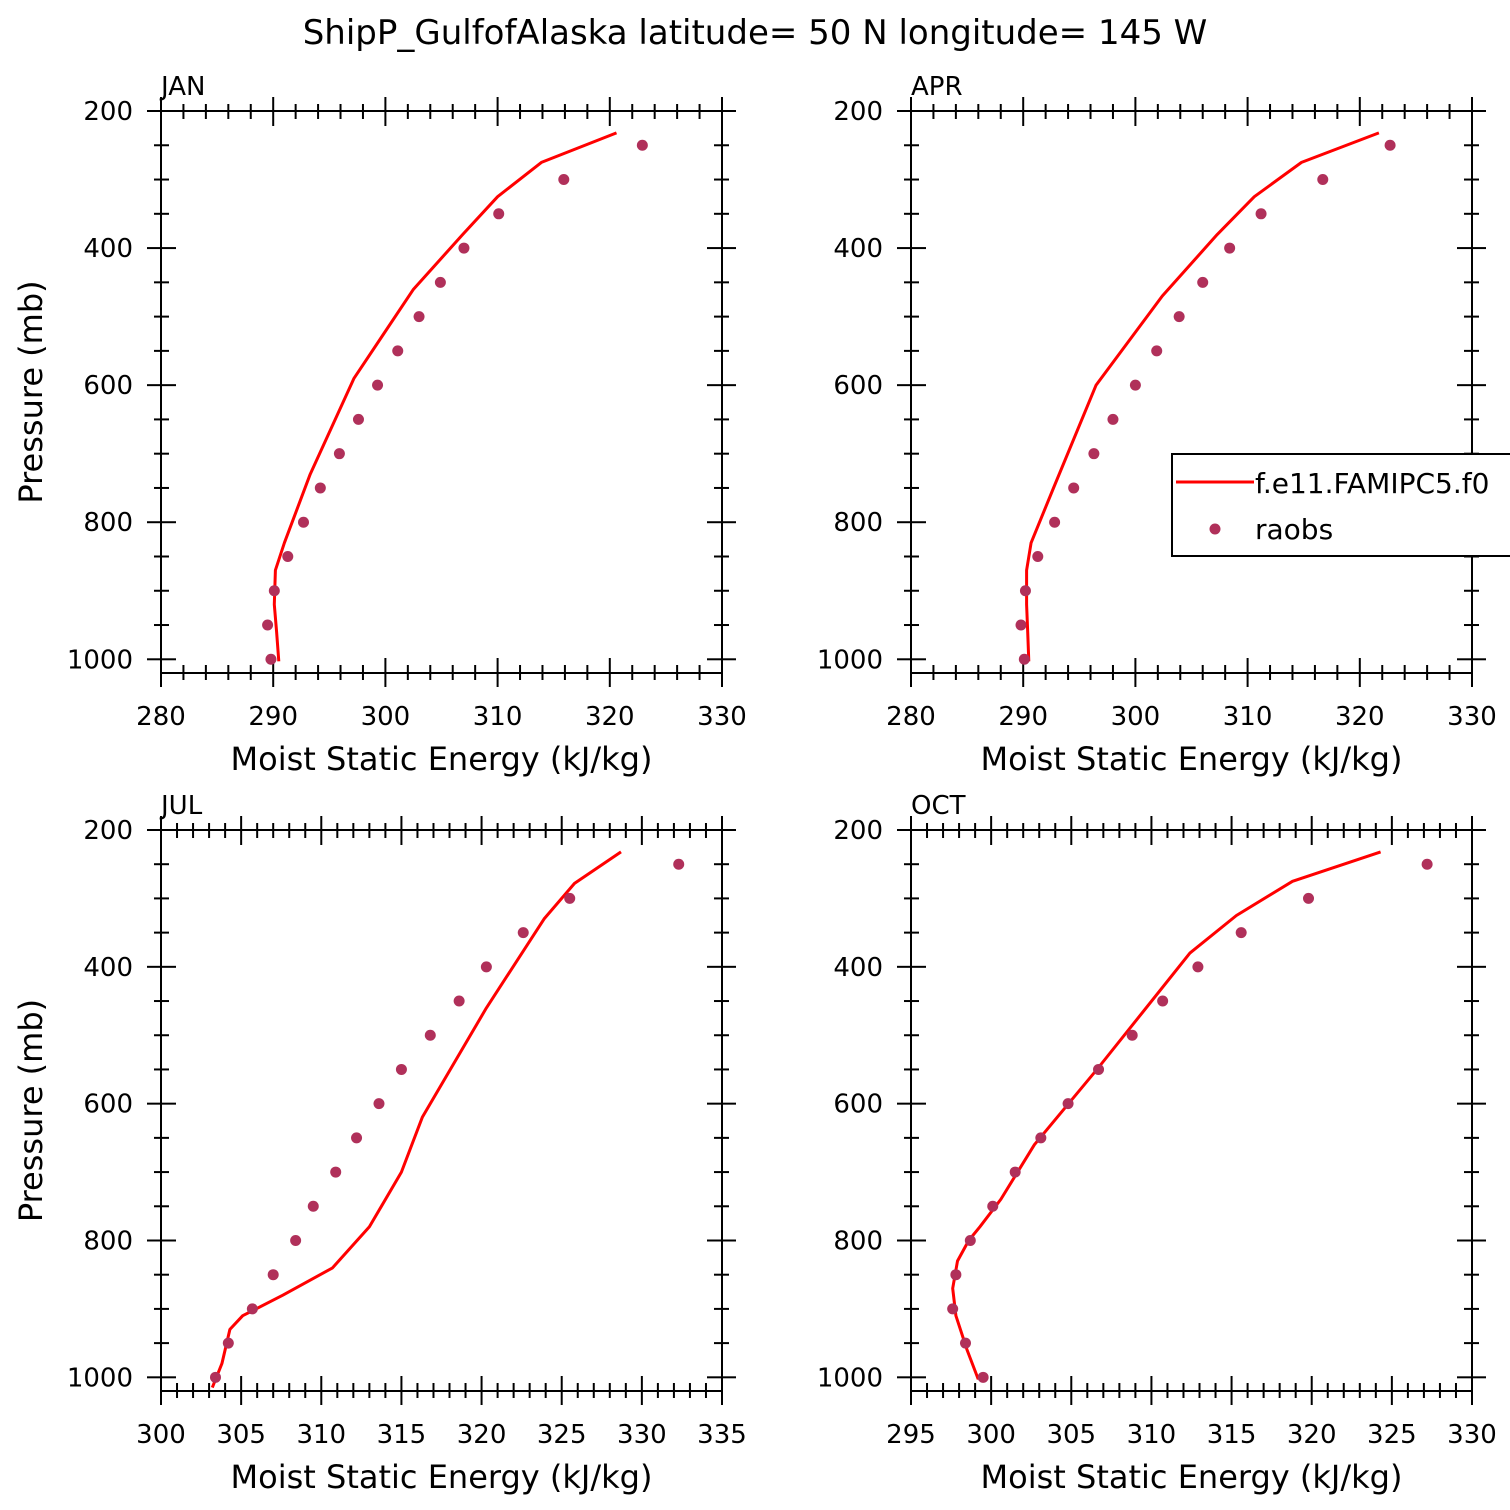  Describe the element at coordinates (911, 1435) in the screenshot. I see `x-tick-label: 295` at that location.